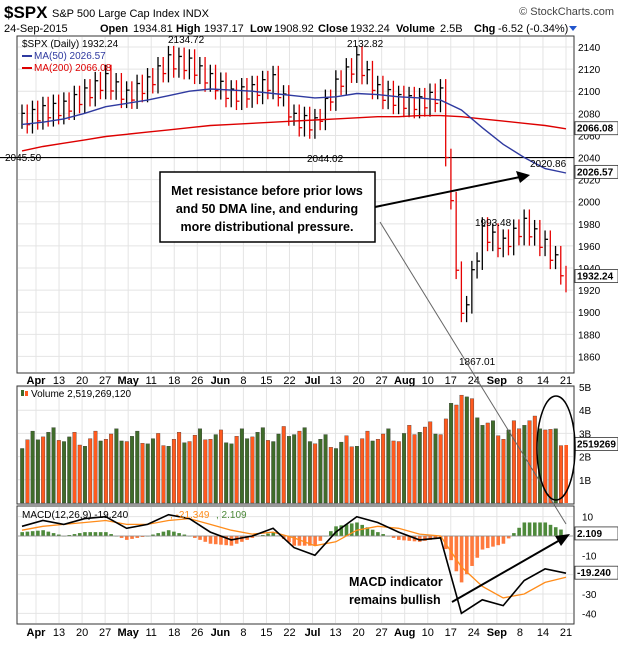 The width and height of the screenshot is (618, 645). What do you see at coordinates (451, 381) in the screenshot?
I see `x-tick-label-top: 17` at bounding box center [451, 381].